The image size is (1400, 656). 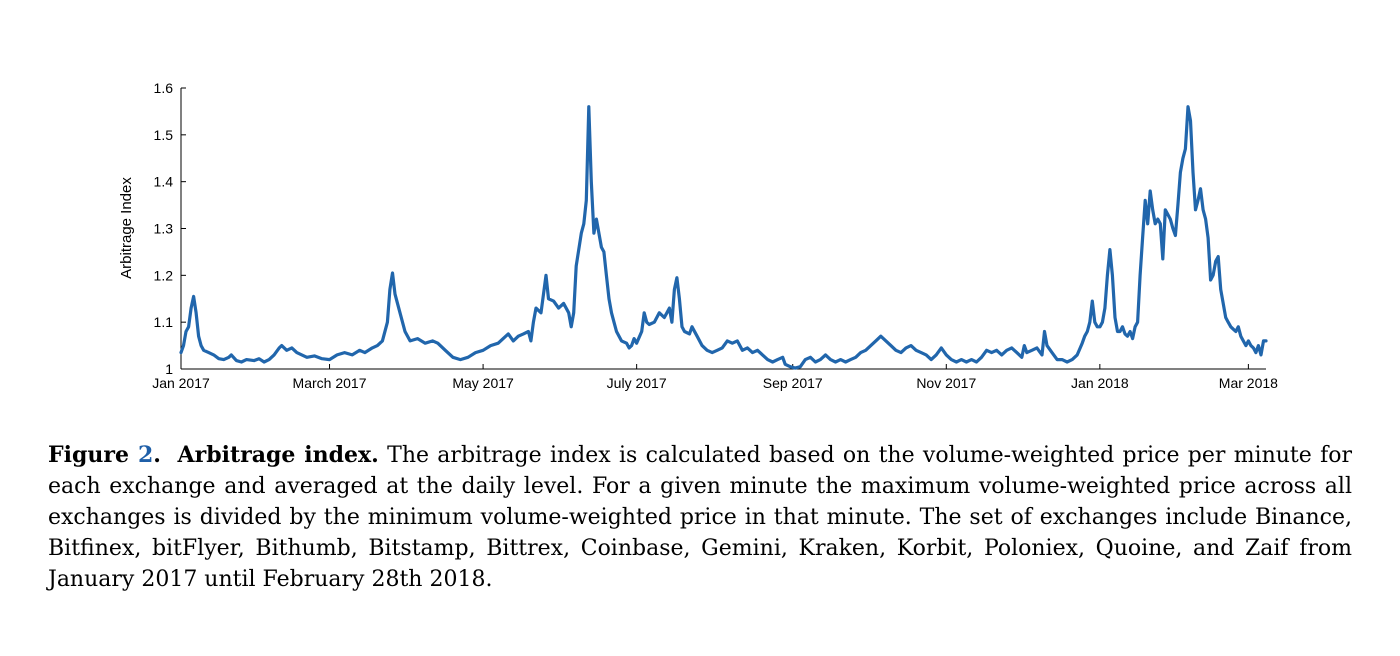 I want to click on x-tick-label: March 2017, so click(x=330, y=383).